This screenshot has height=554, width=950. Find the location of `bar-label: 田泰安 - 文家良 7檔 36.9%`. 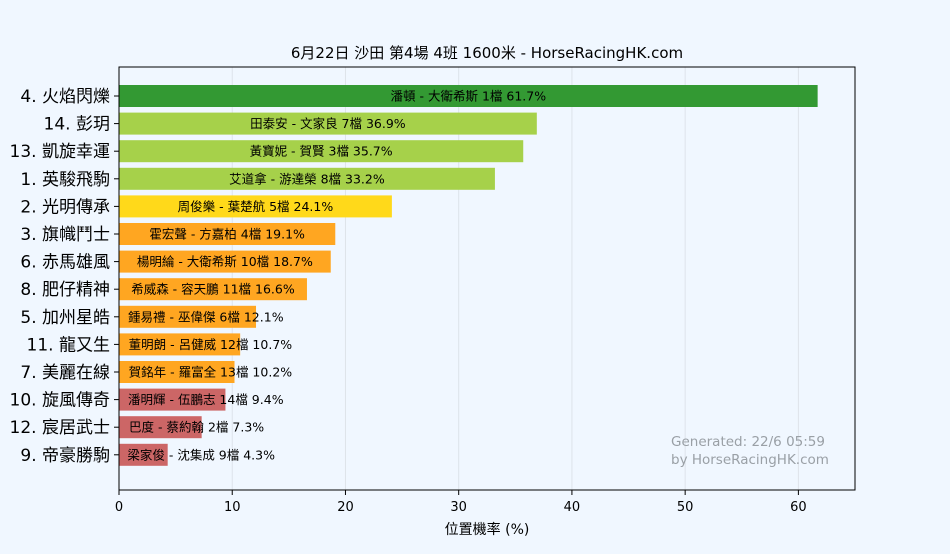

bar-label: 田泰安 - 文家良 7檔 36.9% is located at coordinates (328, 123).